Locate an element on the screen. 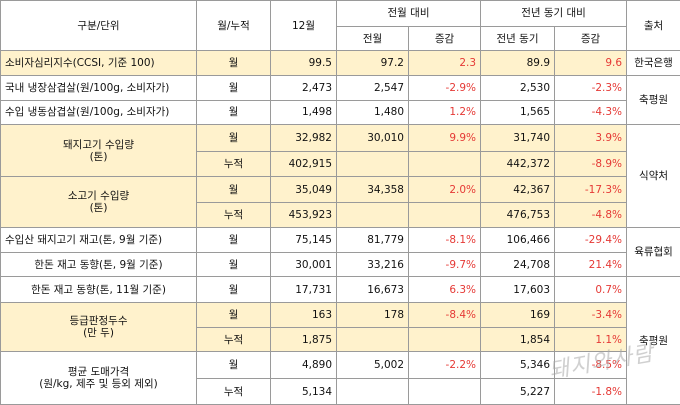 This screenshot has width=680, height=405. value-current: 402,915 is located at coordinates (303, 164).